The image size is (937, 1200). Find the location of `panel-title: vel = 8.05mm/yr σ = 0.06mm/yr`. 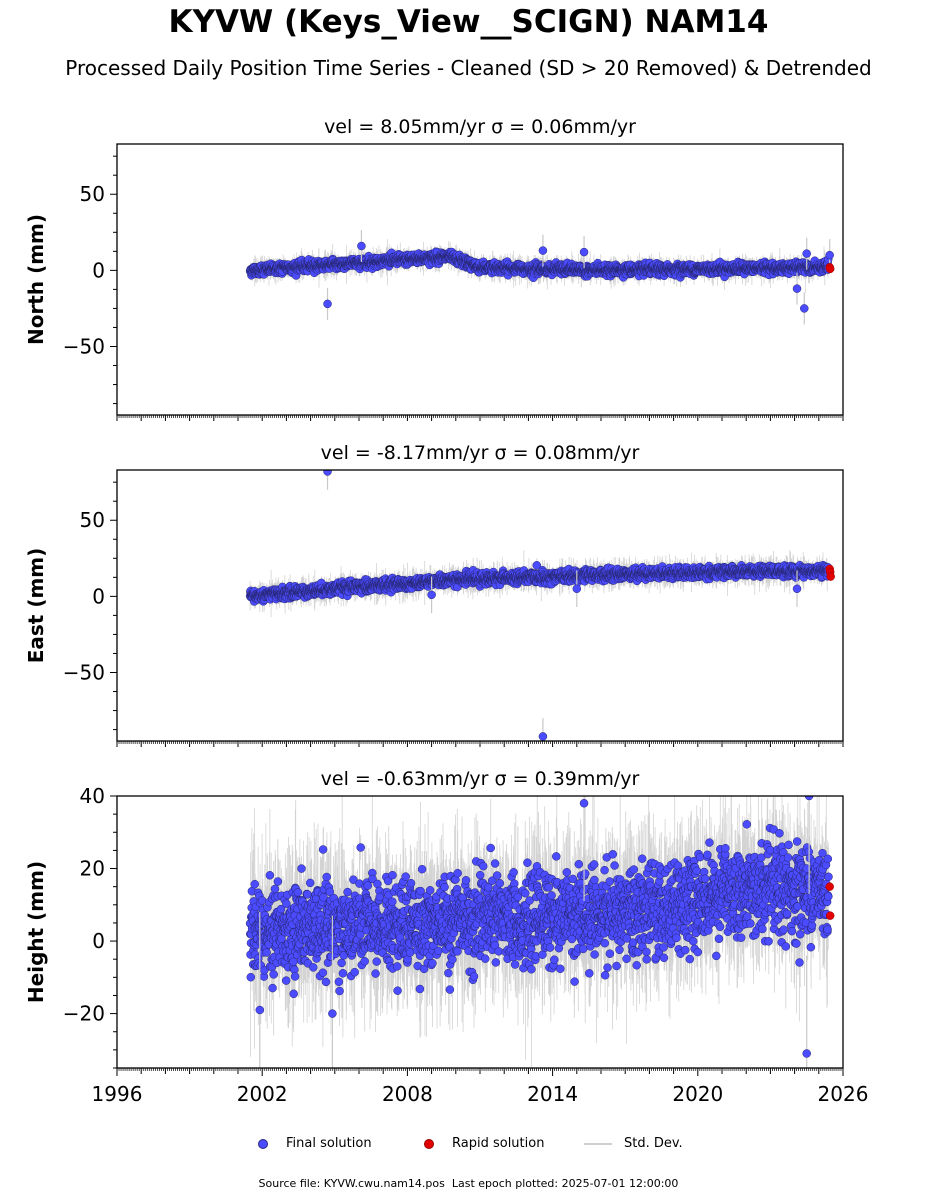

panel-title: vel = 8.05mm/yr σ = 0.06mm/yr is located at coordinates (480, 127).